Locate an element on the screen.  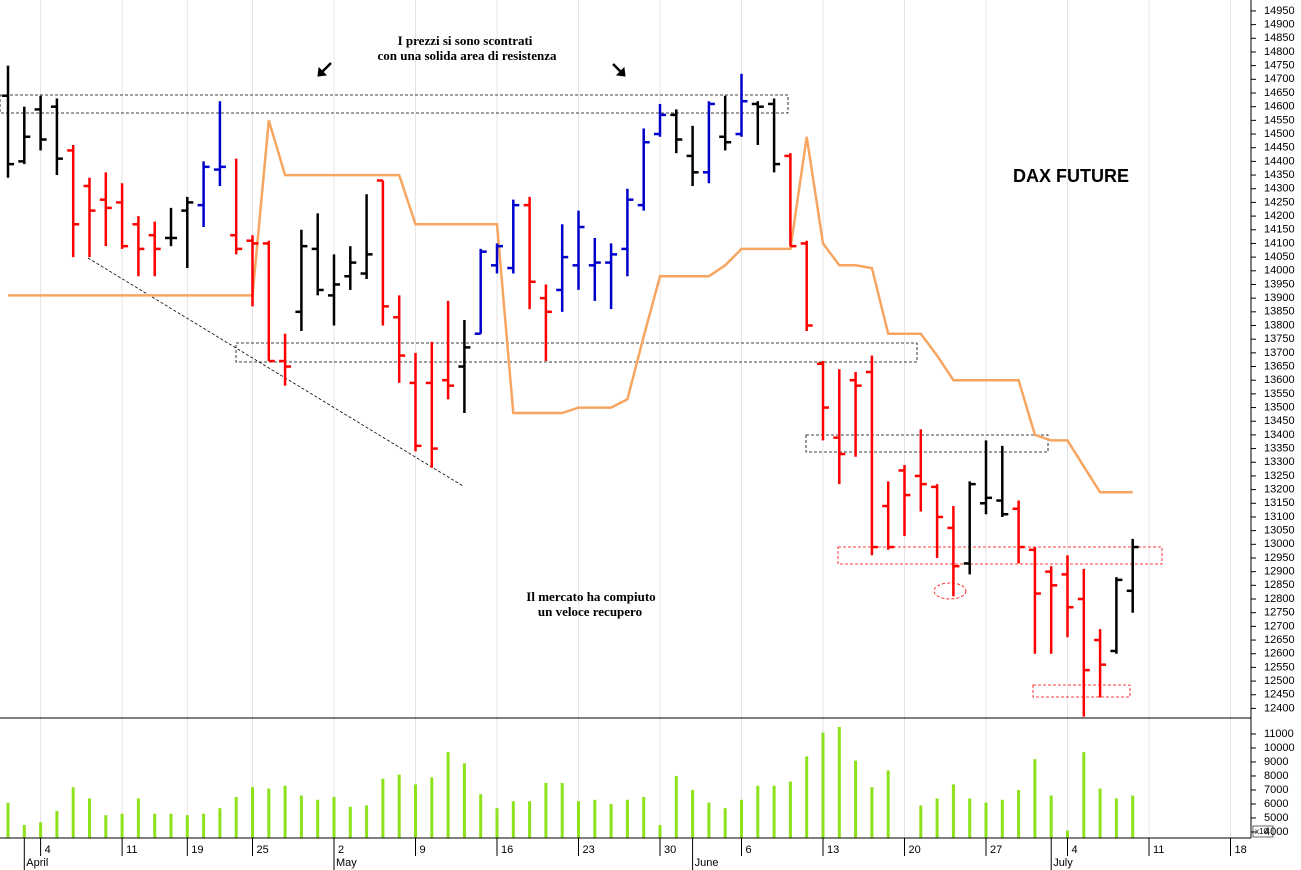
y-tick-label: 13200 is located at coordinates (1279, 490).